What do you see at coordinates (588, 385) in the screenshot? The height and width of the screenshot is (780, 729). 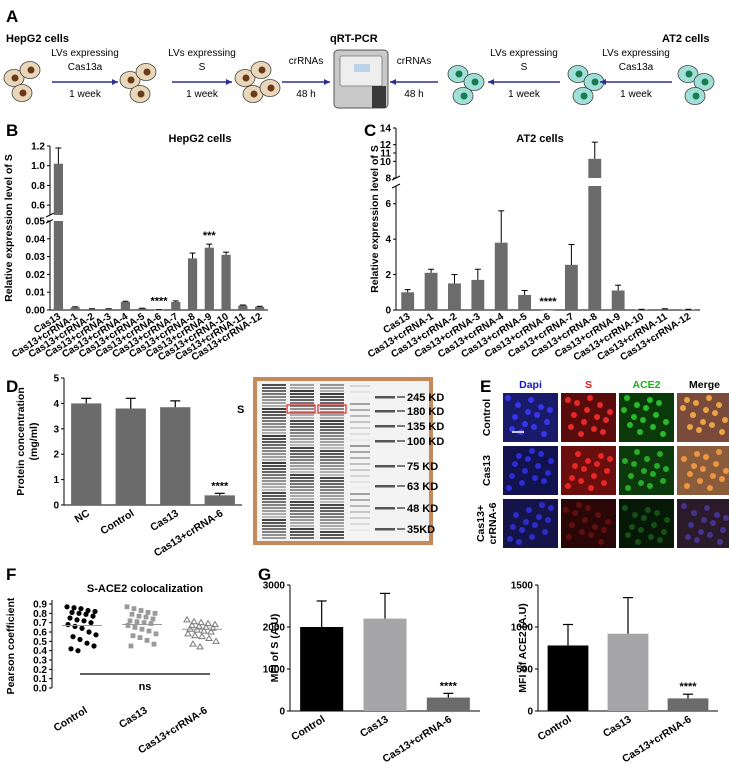 I see `microscopy-column-label: S` at bounding box center [588, 385].